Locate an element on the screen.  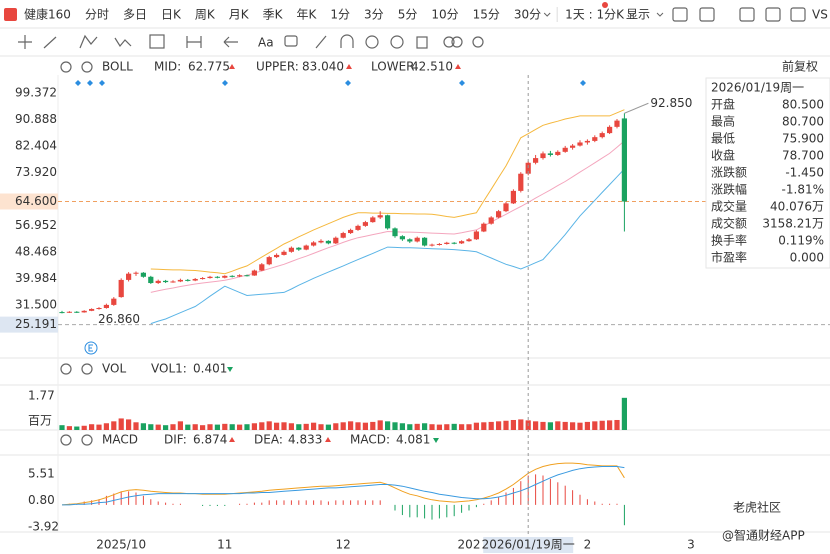
period-tab: 季K is located at coordinates (273, 15).